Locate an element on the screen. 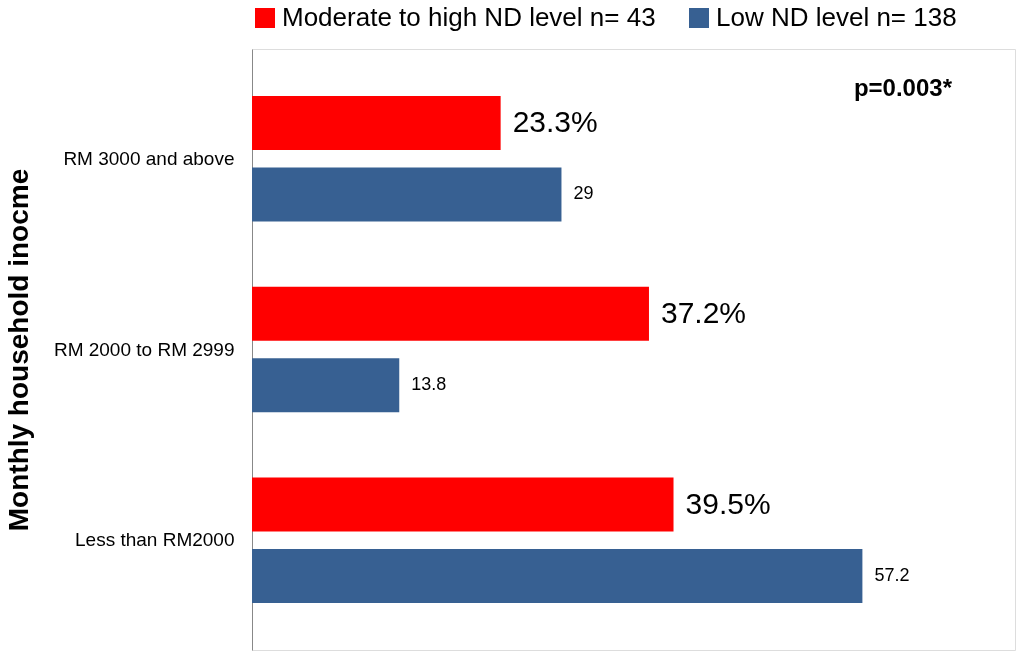 Image resolution: width=1033 pixels, height=667 pixels. y-tick-label: RM 2000 to RM 2999 is located at coordinates (144, 349).